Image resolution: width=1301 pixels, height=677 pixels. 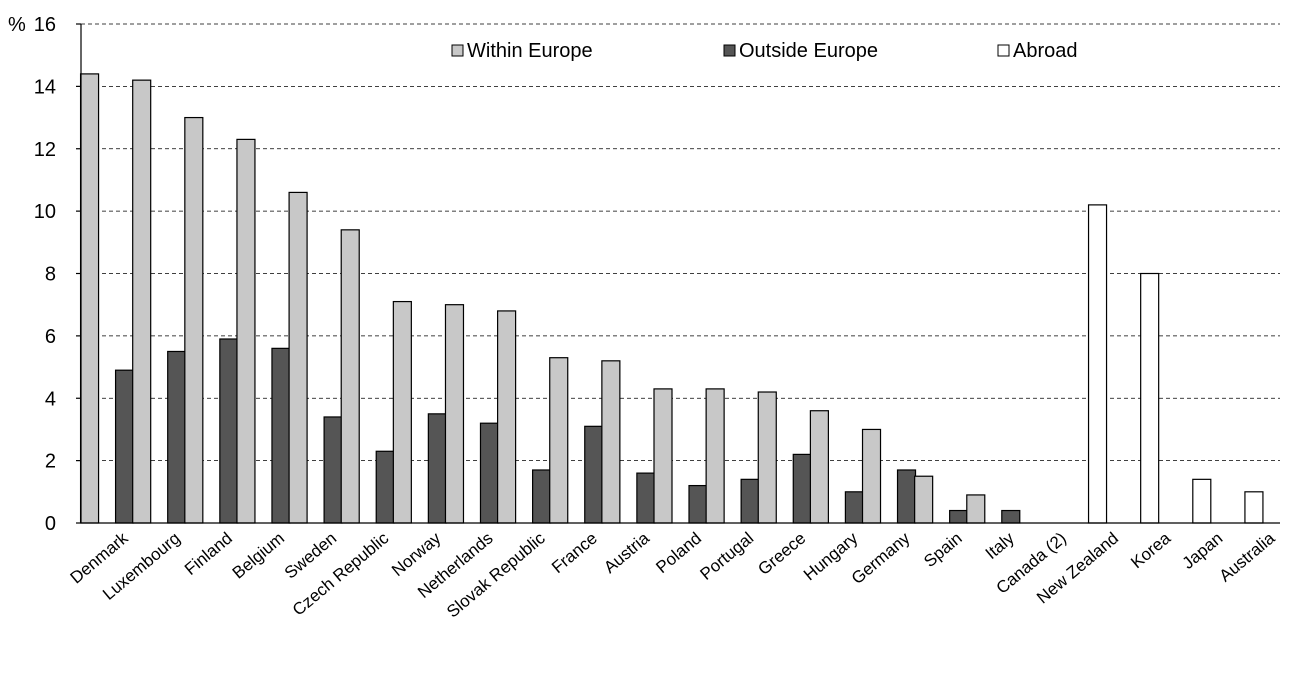 I want to click on x-tick-label: Italy, so click(x=1000, y=545).